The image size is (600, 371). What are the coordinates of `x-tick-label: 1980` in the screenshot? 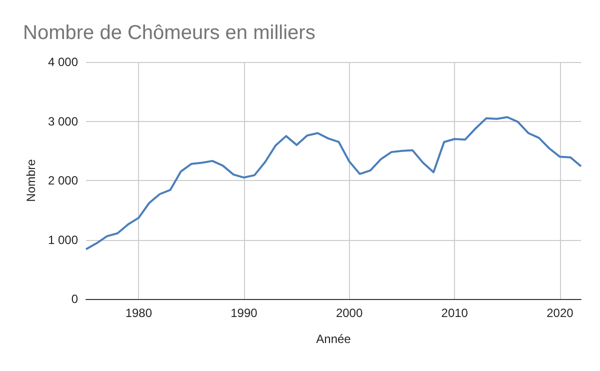 It's located at (138, 313).